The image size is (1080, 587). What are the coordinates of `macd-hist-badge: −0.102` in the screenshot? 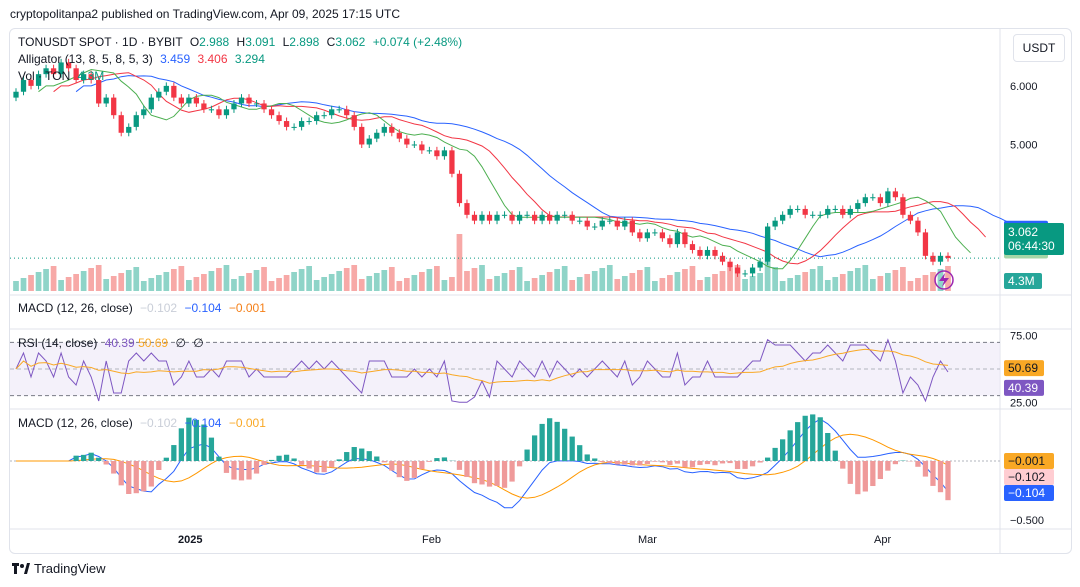 It's located at (1026, 477).